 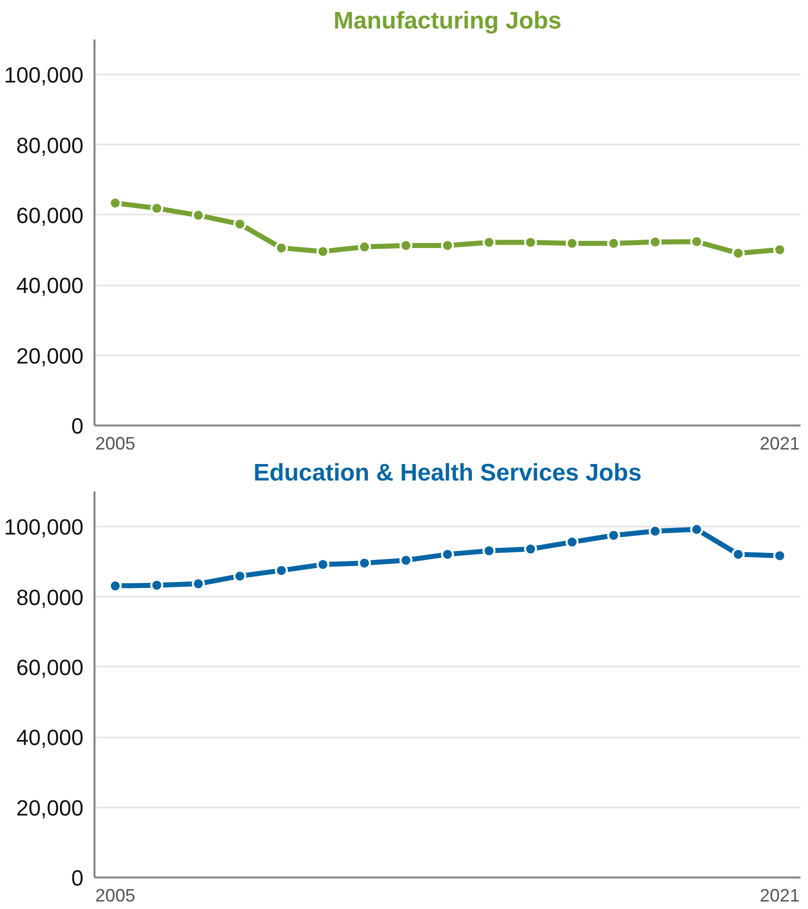 I want to click on chart-title: Manufacturing Jobs, so click(x=447, y=21).